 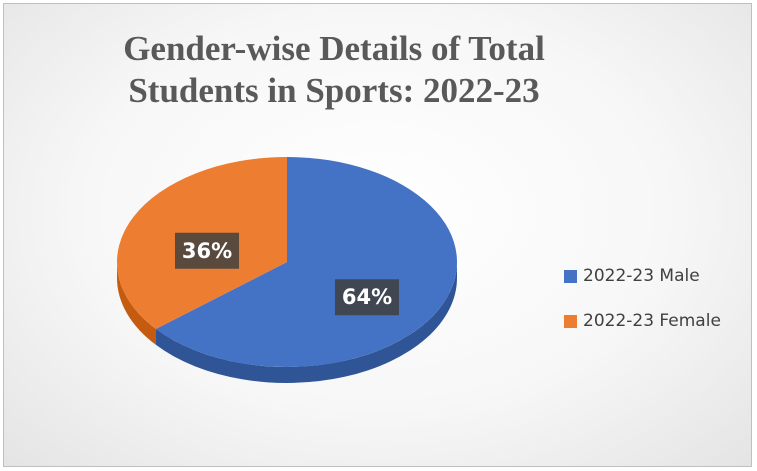 I want to click on legend: 2022-23 Male 2022-23 Female, so click(x=642, y=311).